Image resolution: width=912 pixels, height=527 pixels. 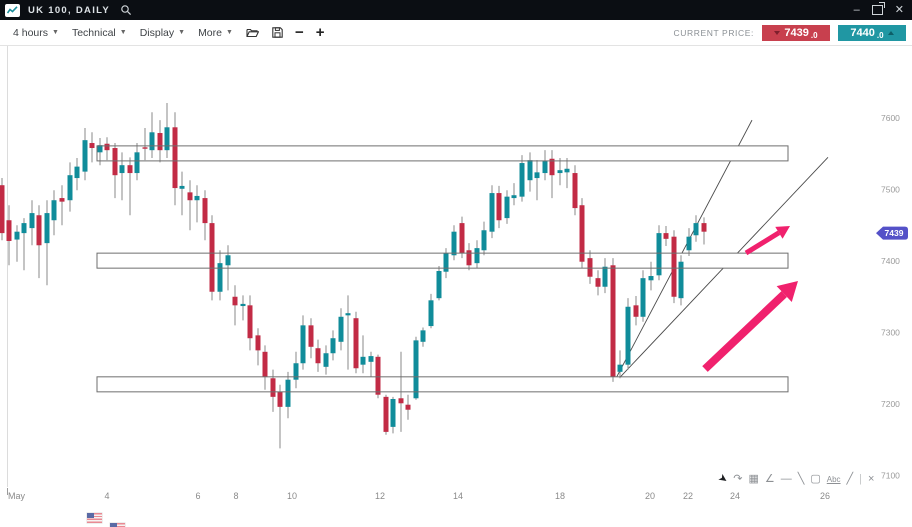 What do you see at coordinates (796, 32) in the screenshot?
I see `sell-price-button: 7439.0` at bounding box center [796, 32].